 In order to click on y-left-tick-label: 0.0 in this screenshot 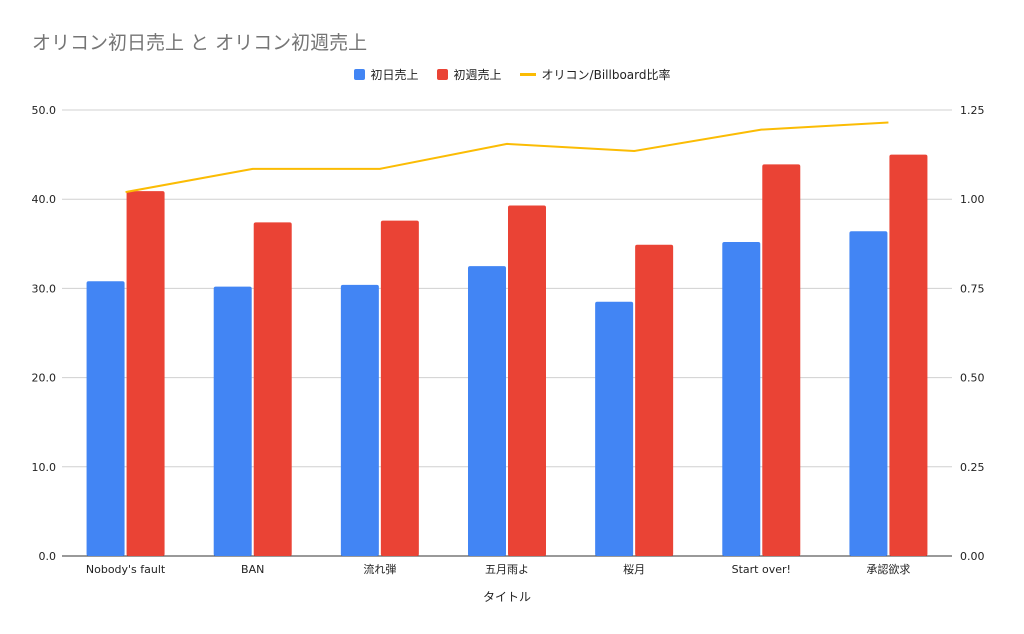, I will do `click(48, 556)`.